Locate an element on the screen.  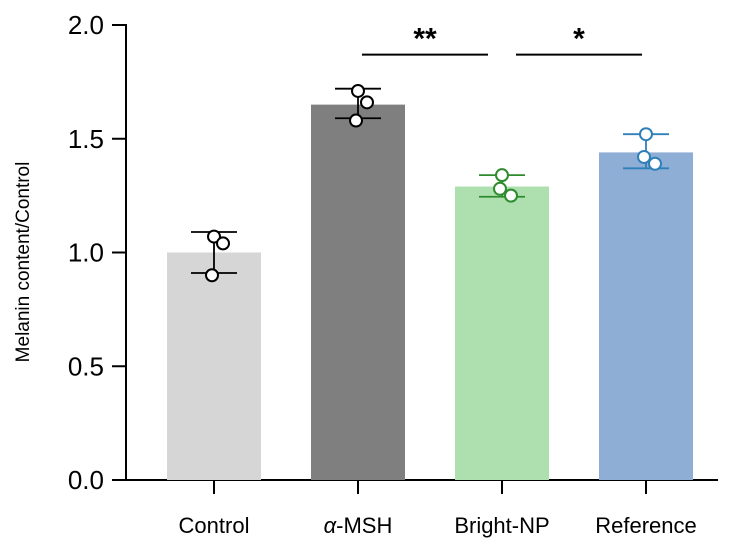
y-tick-label: 1.0 is located at coordinates (86, 253).